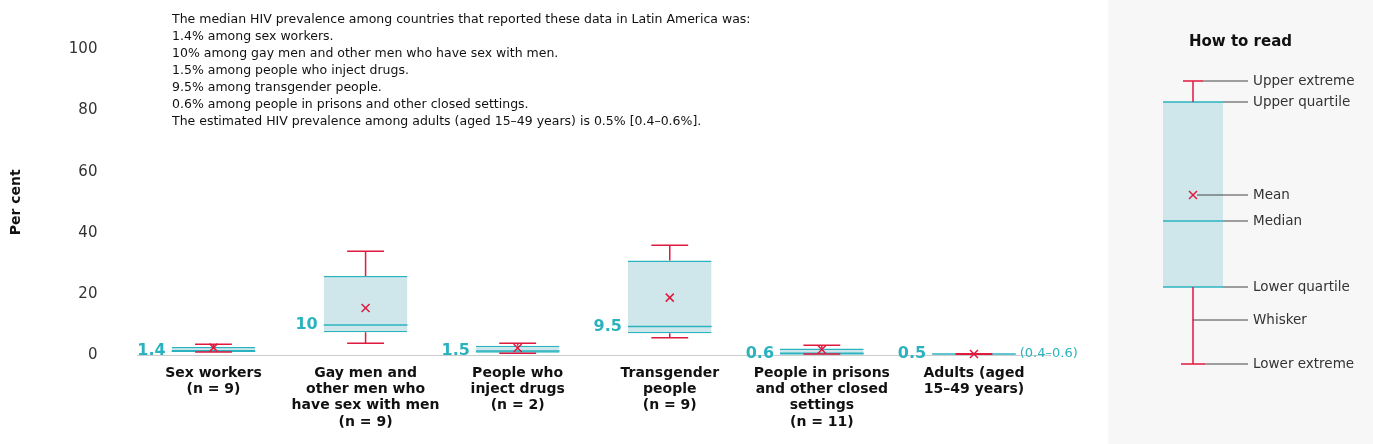  What do you see at coordinates (1304, 363) in the screenshot?
I see `text: Lower extreme` at bounding box center [1304, 363].